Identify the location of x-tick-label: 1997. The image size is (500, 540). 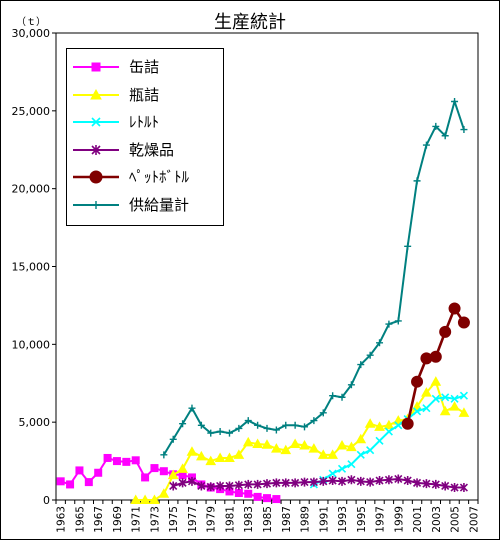
(381, 519).